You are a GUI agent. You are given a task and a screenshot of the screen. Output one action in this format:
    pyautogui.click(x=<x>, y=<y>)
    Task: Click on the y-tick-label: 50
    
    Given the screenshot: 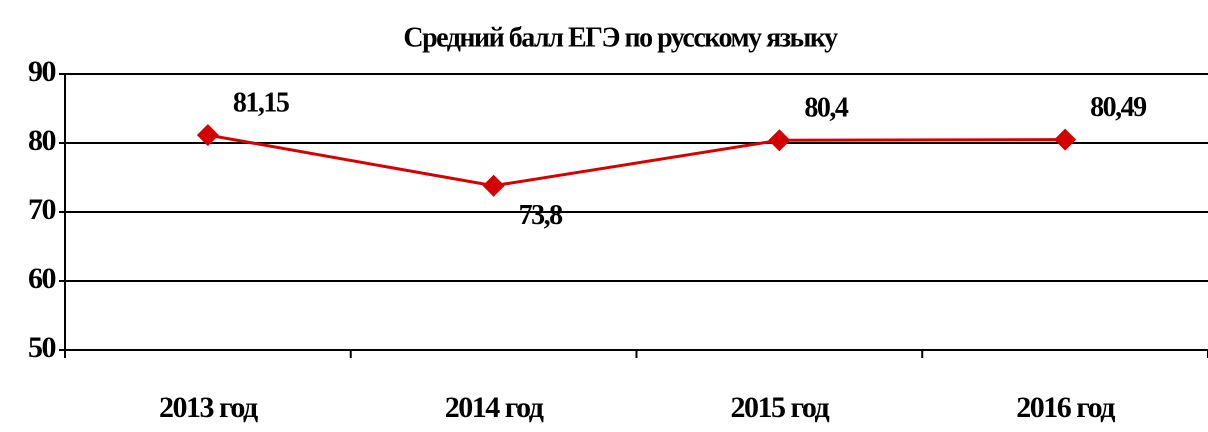 What is the action you would take?
    pyautogui.click(x=42, y=347)
    